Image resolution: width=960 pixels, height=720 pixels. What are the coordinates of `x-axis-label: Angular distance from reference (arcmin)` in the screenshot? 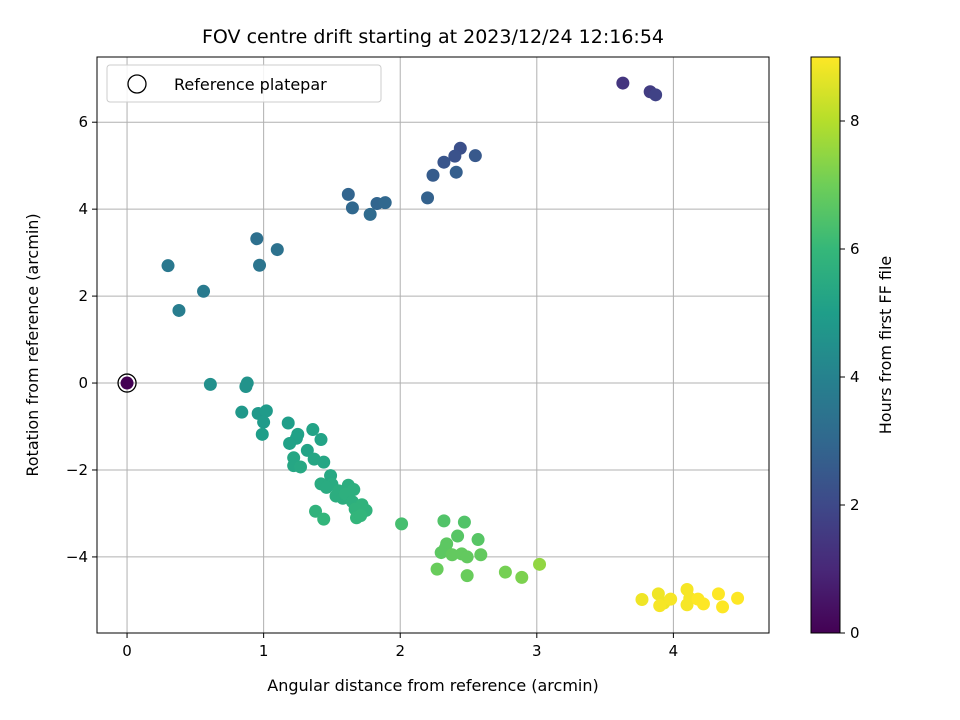 It's located at (432, 685).